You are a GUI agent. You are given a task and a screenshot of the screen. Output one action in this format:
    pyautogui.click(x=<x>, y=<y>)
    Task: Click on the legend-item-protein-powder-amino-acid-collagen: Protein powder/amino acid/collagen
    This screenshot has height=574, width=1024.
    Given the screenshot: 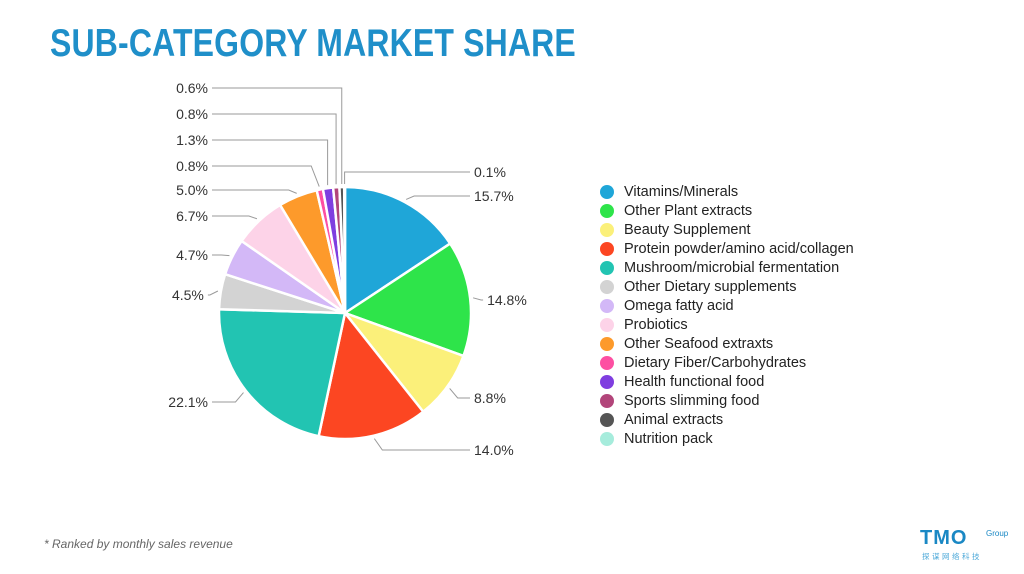 What is the action you would take?
    pyautogui.click(x=727, y=248)
    